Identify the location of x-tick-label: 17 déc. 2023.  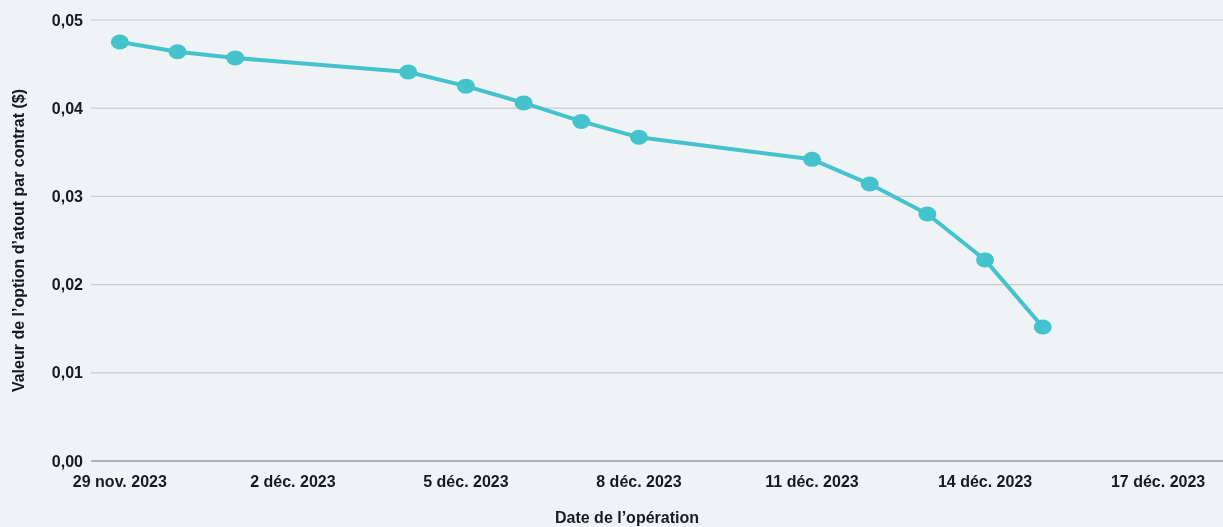
(1158, 481).